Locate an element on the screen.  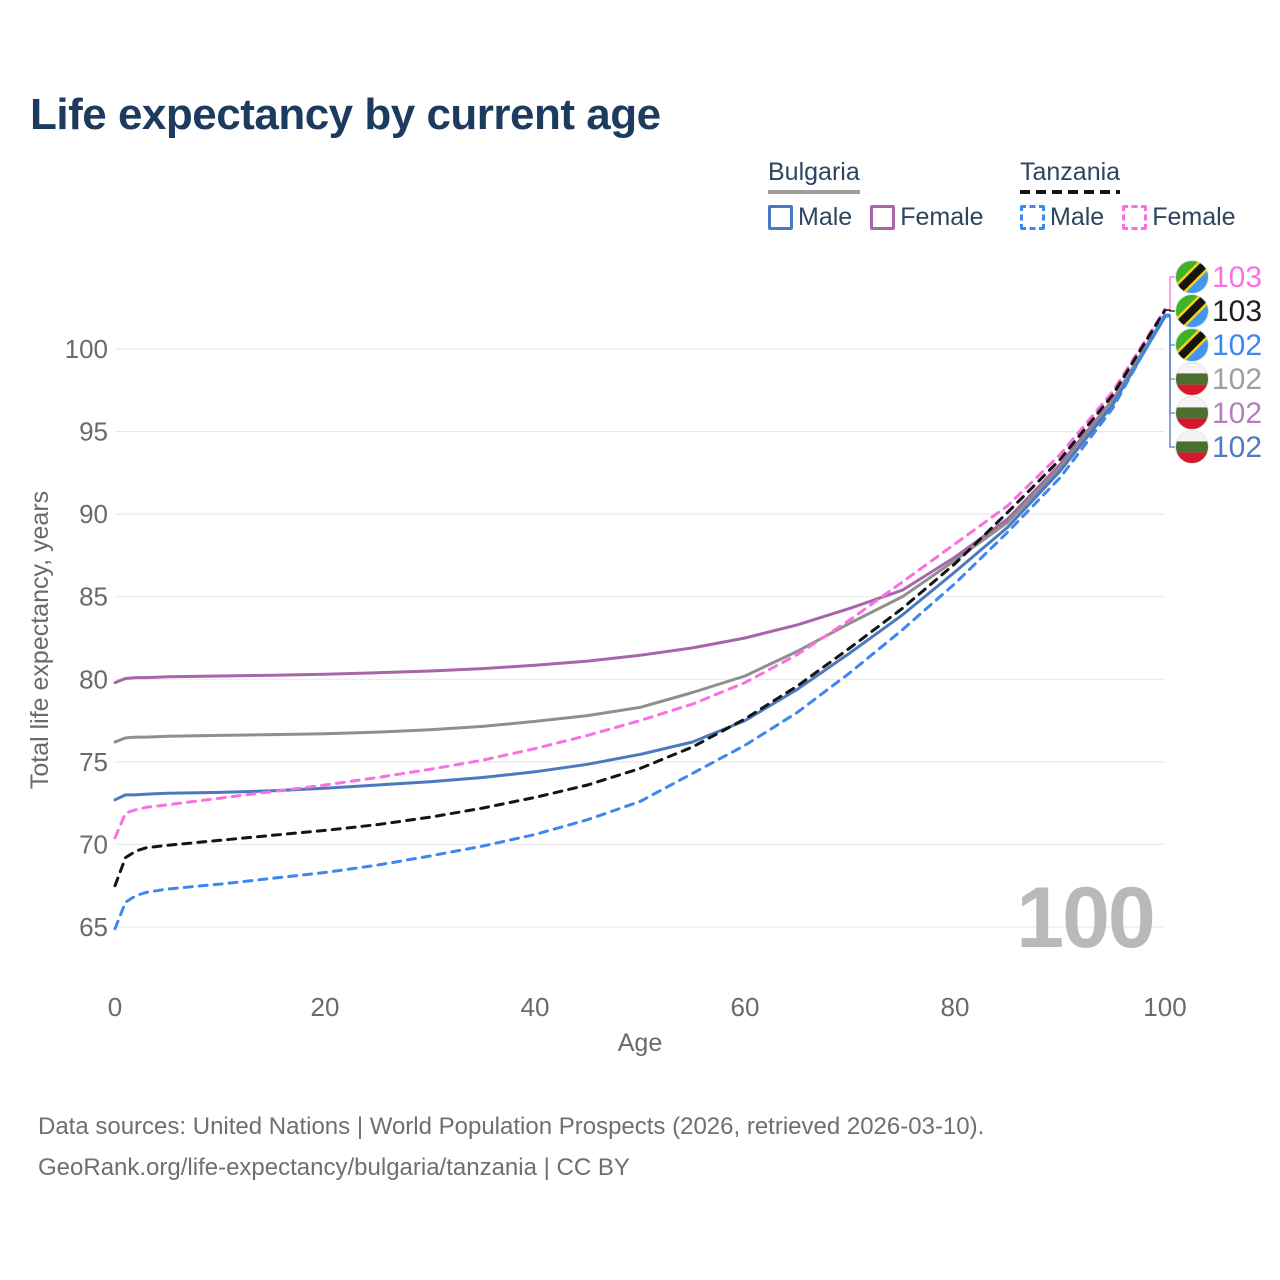
legend-item-tanzania-male: Male is located at coordinates (1062, 217).